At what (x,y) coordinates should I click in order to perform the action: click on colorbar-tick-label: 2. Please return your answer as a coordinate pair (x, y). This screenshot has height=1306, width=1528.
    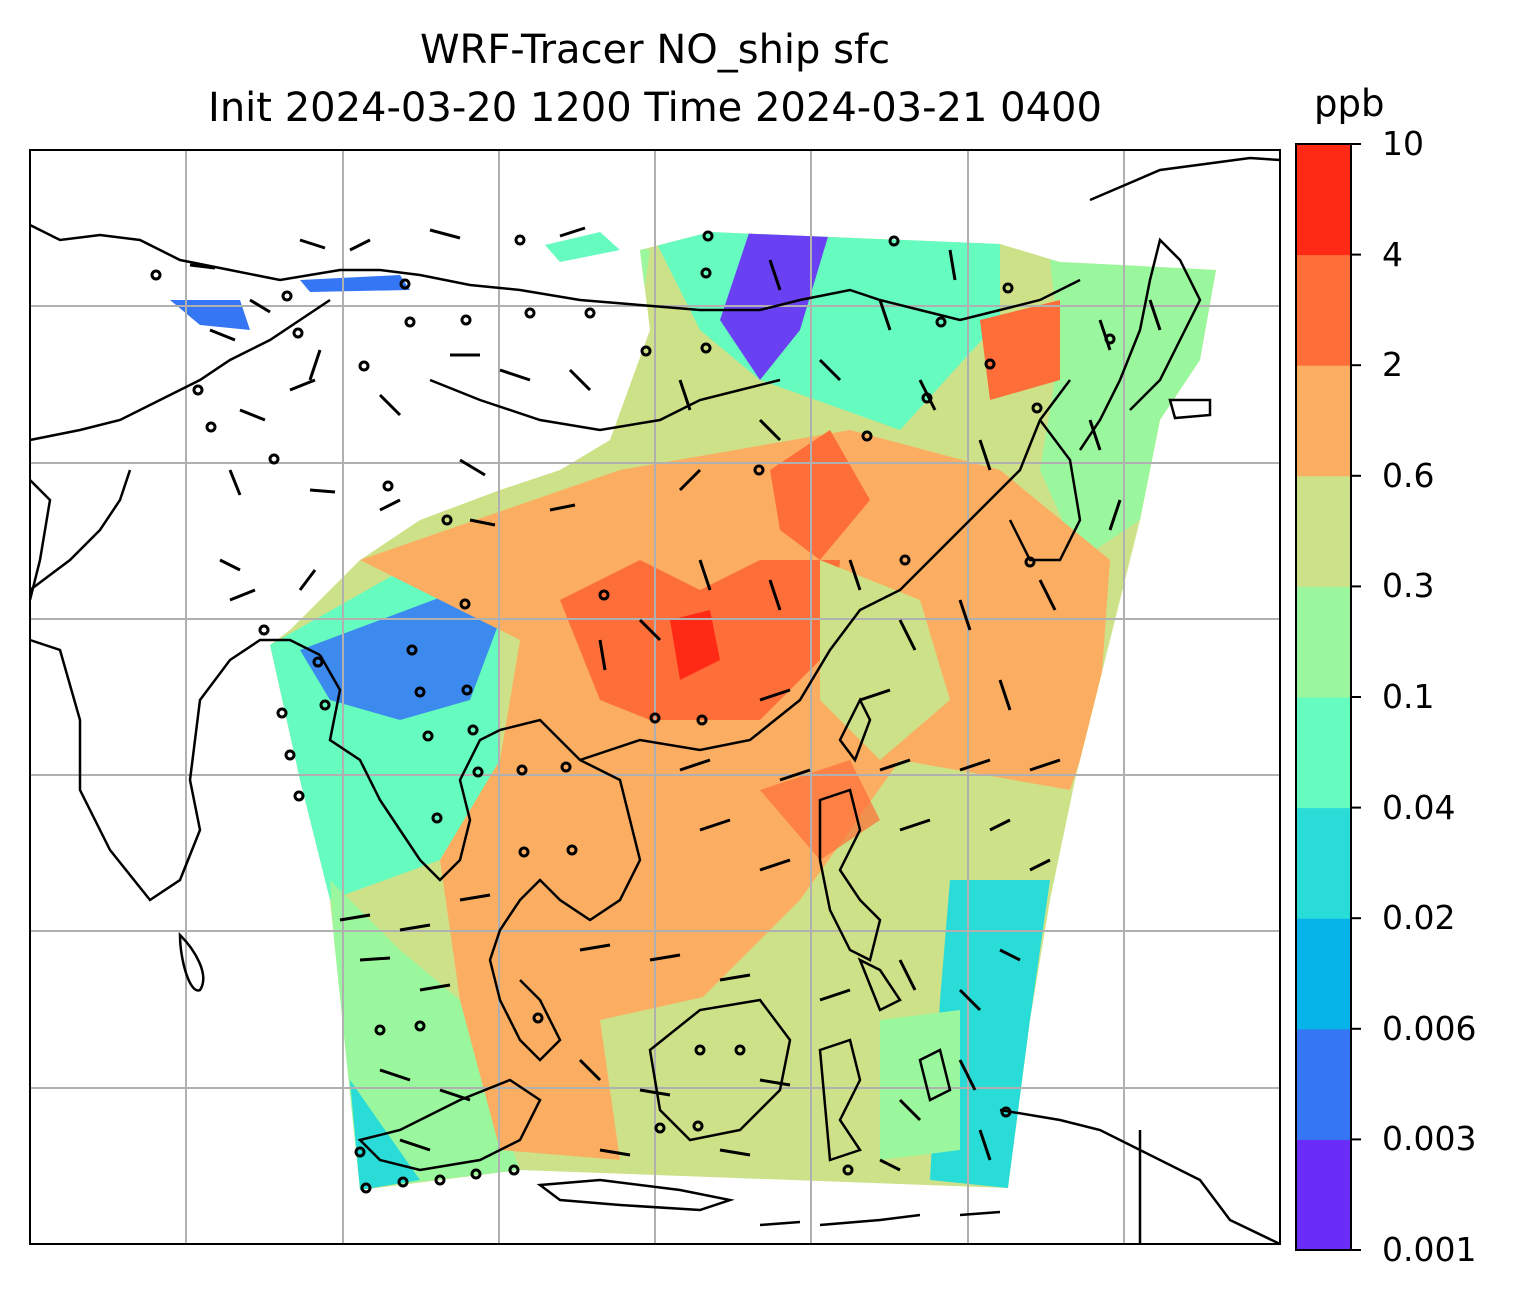
    Looking at the image, I should click on (1392, 365).